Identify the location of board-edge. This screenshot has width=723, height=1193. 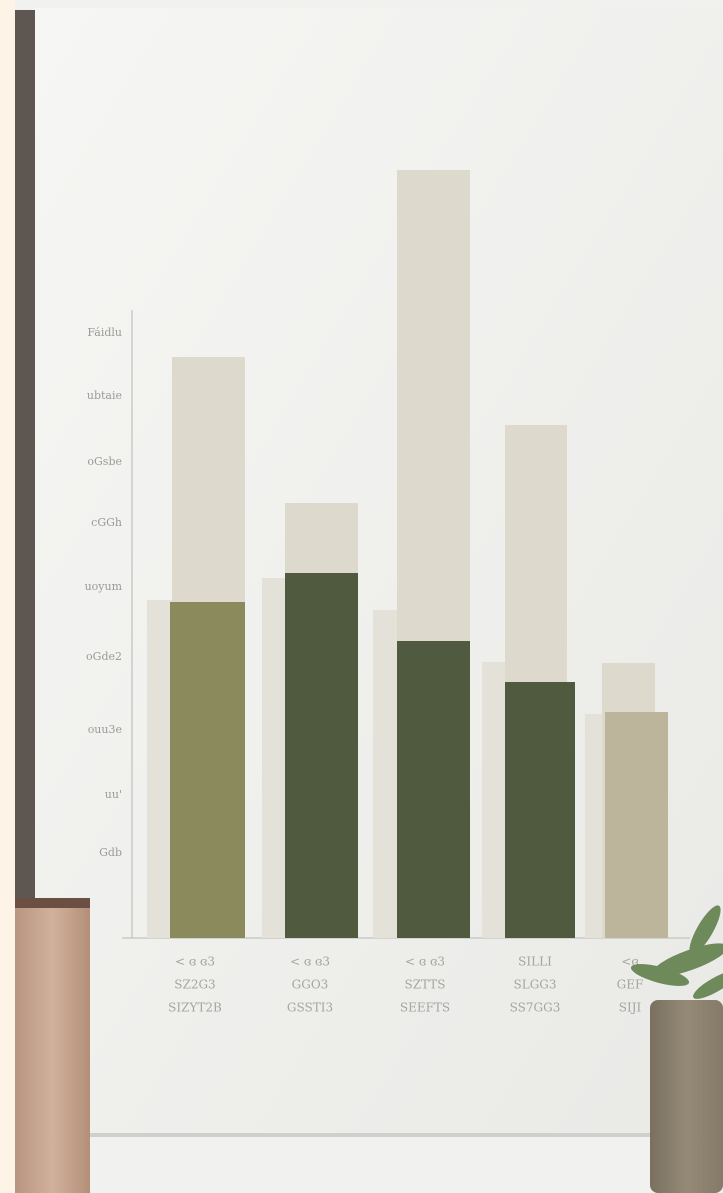
(26, 572).